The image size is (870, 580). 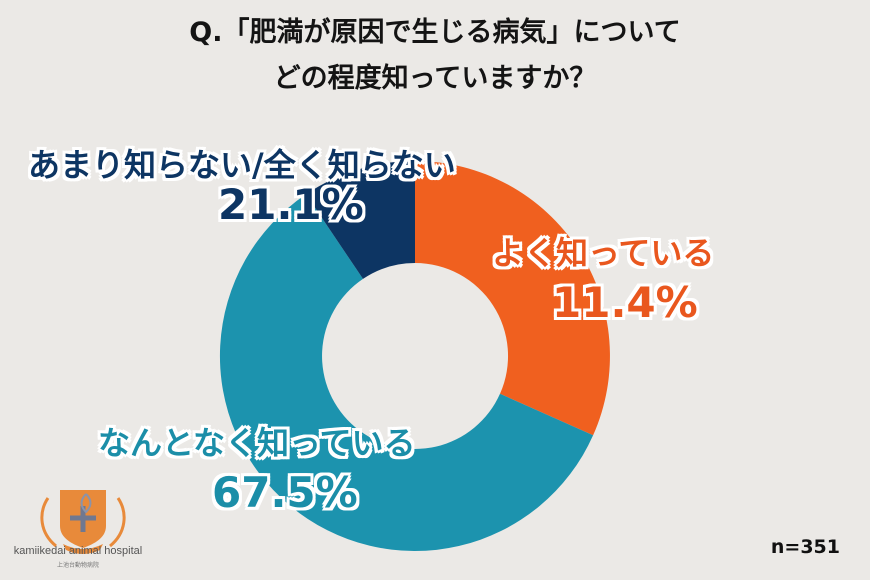 What do you see at coordinates (805, 547) in the screenshot?
I see `sample-size: n=351` at bounding box center [805, 547].